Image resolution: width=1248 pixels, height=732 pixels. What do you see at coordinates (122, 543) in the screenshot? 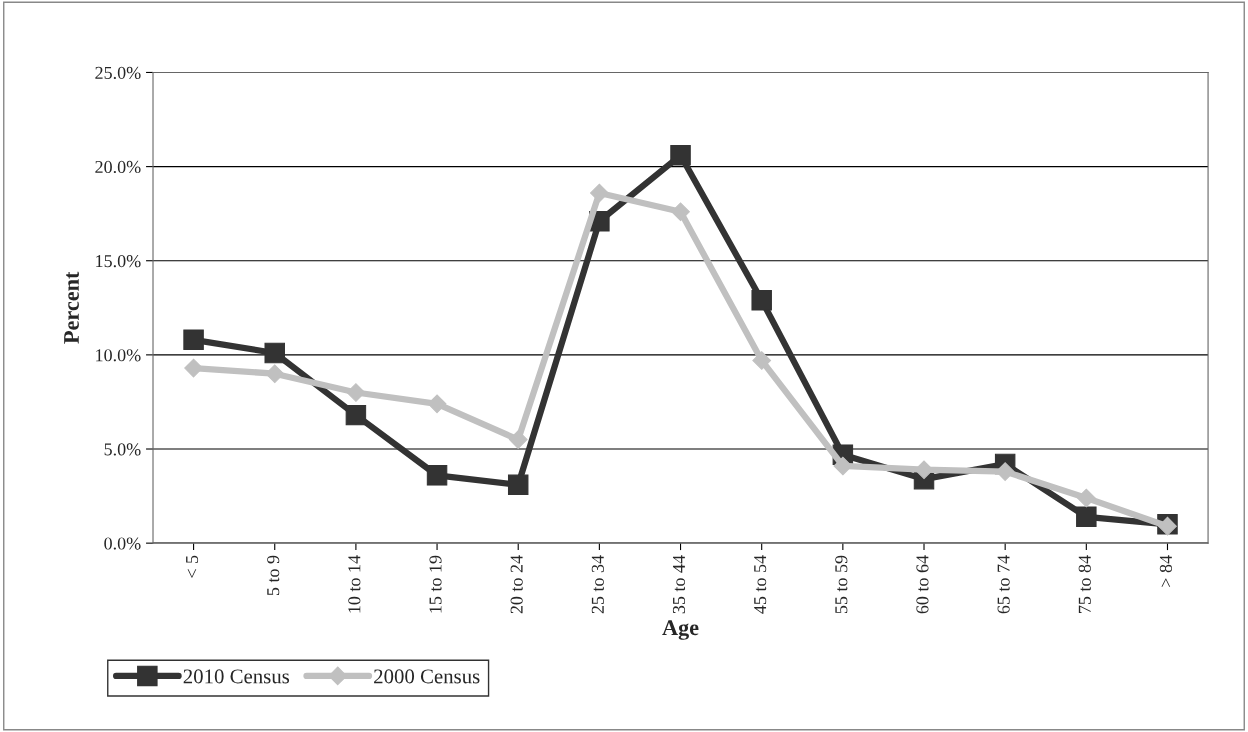
I see `y-tick-label: 0.0%` at bounding box center [122, 543].